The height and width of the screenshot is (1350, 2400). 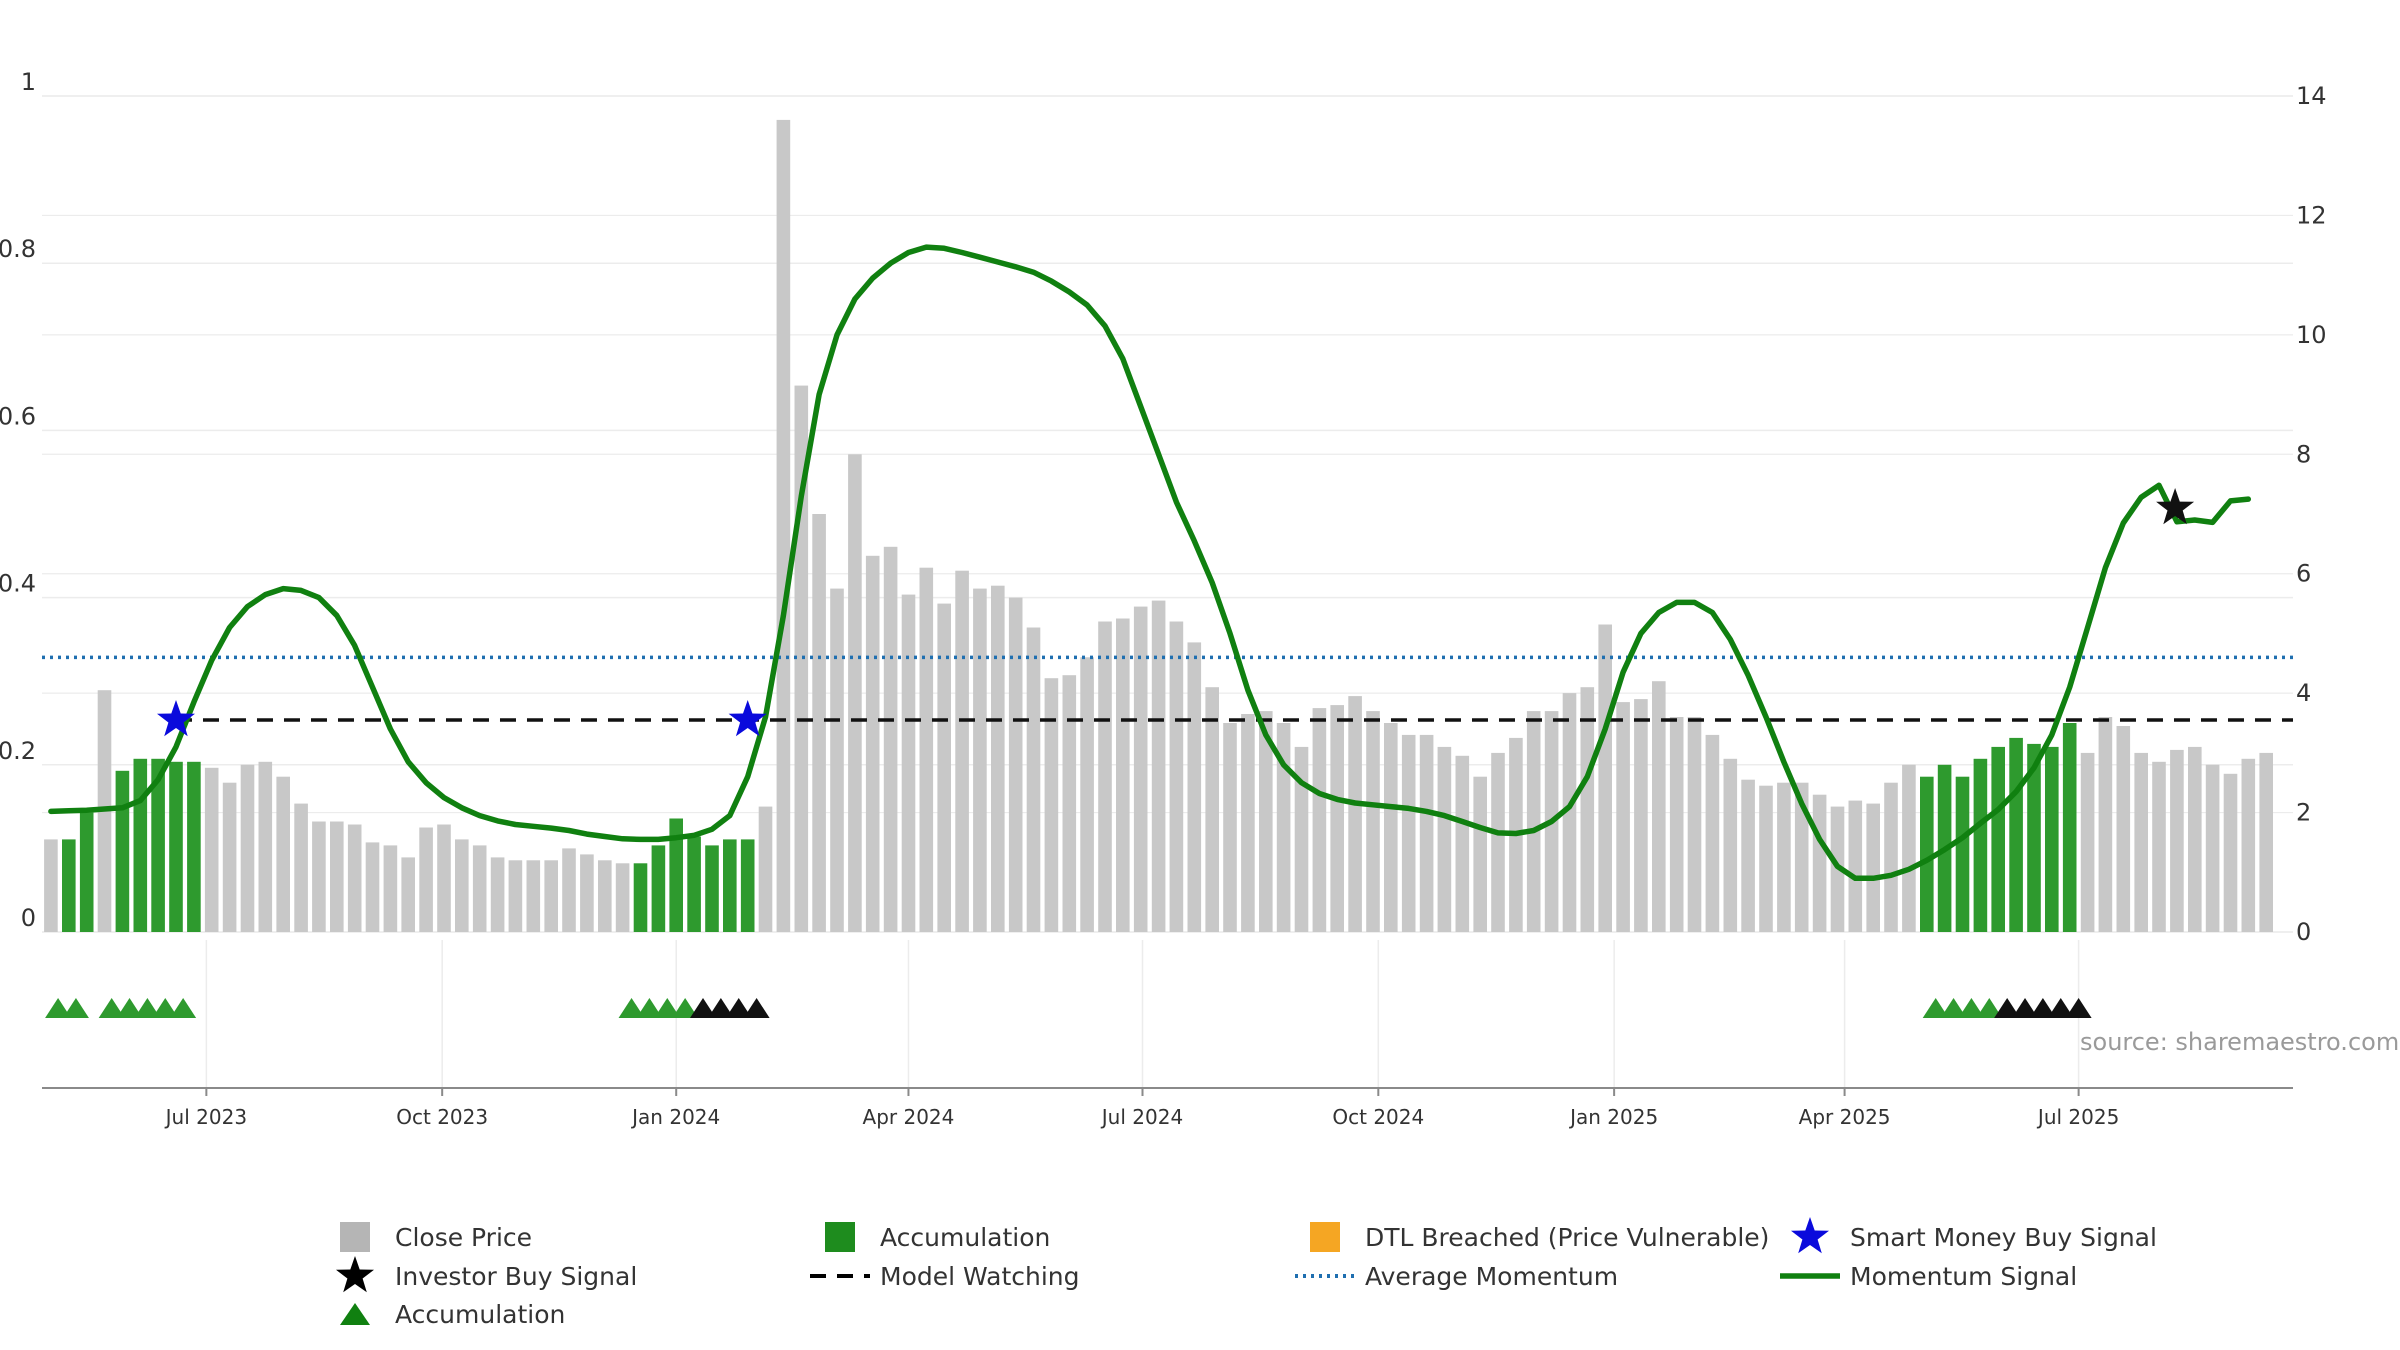 I want to click on legend-label: Close Price, so click(x=463, y=1237).